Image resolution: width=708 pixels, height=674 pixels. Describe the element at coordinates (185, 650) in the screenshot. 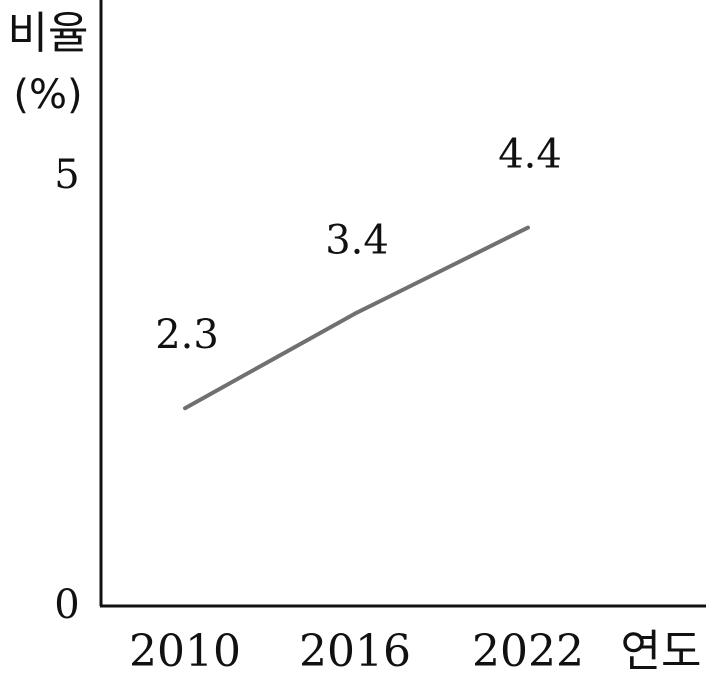

I see `x-tick-label-2010: 2010` at that location.